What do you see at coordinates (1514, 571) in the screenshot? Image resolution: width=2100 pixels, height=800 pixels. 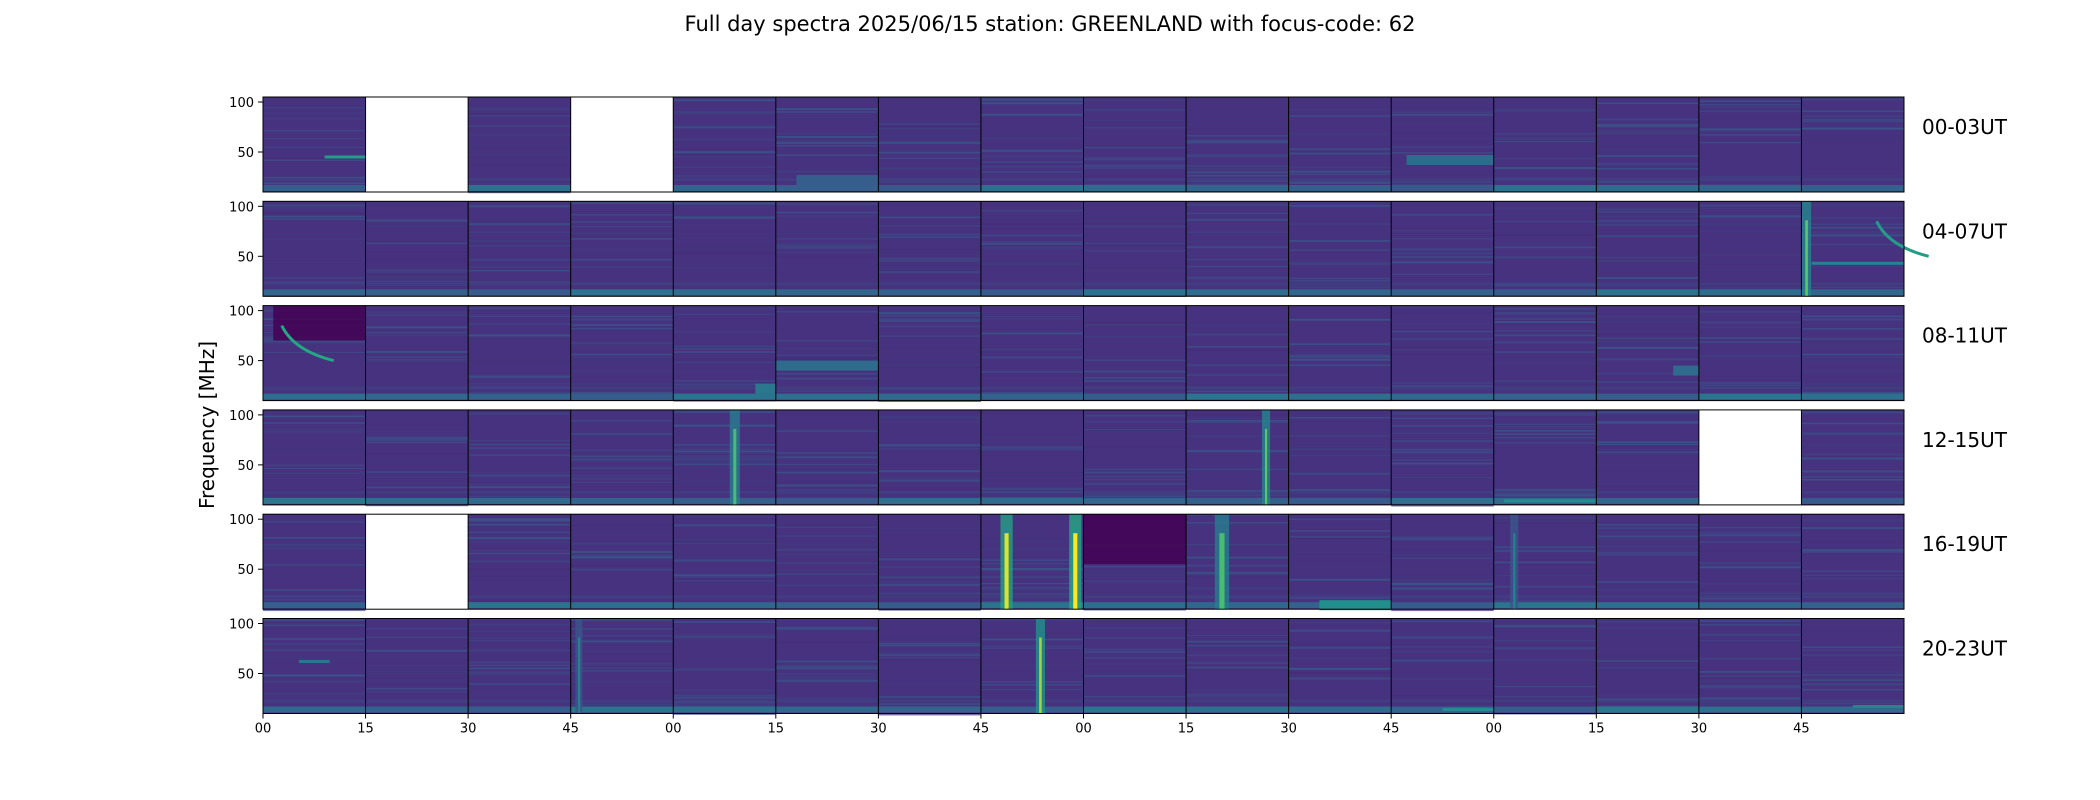 I see `radio-burst` at bounding box center [1514, 571].